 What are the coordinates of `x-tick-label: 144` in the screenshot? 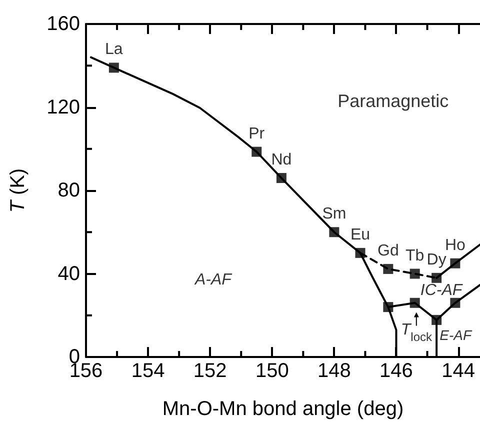 It's located at (458, 371).